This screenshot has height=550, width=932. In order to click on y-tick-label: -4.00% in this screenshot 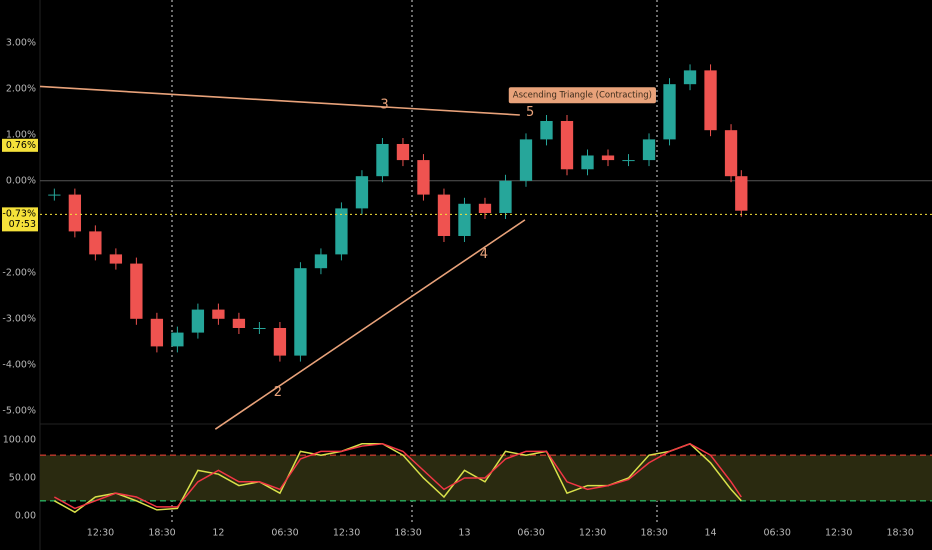, I will do `click(19, 364)`.